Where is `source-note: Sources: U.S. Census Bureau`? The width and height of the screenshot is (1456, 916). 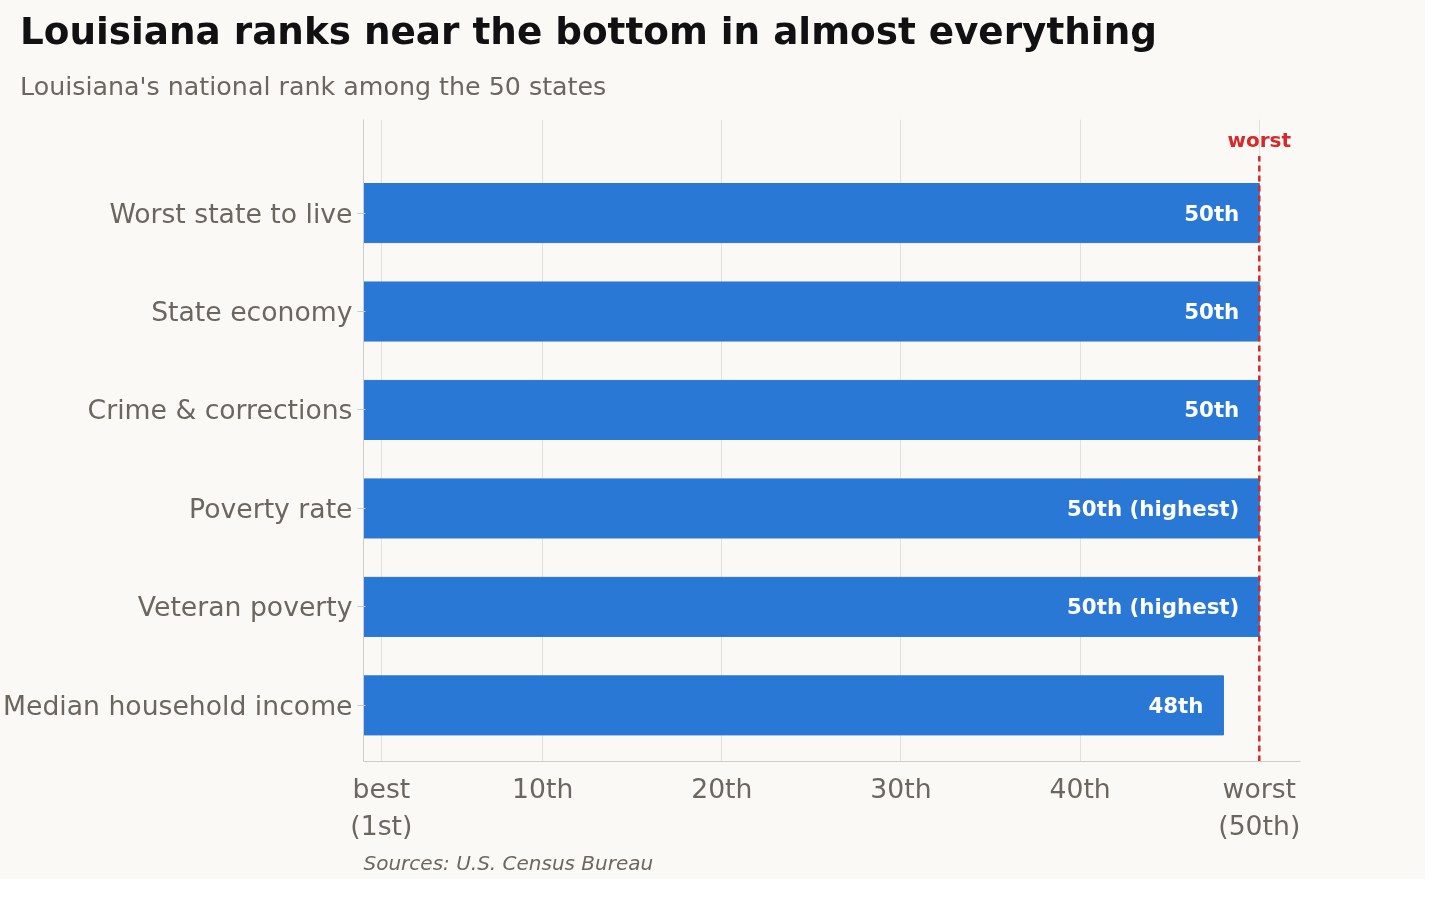
source-note: Sources: U.S. Census Bureau is located at coordinates (508, 862).